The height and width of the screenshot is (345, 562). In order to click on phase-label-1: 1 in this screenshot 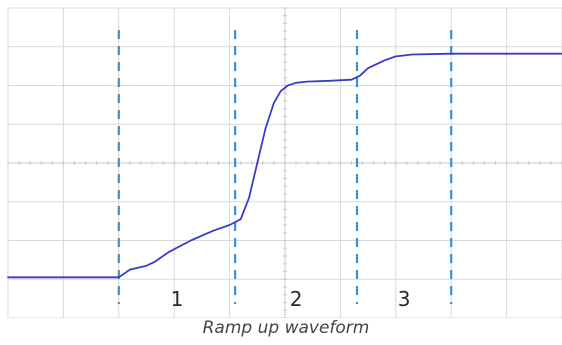, I will do `click(177, 299)`.